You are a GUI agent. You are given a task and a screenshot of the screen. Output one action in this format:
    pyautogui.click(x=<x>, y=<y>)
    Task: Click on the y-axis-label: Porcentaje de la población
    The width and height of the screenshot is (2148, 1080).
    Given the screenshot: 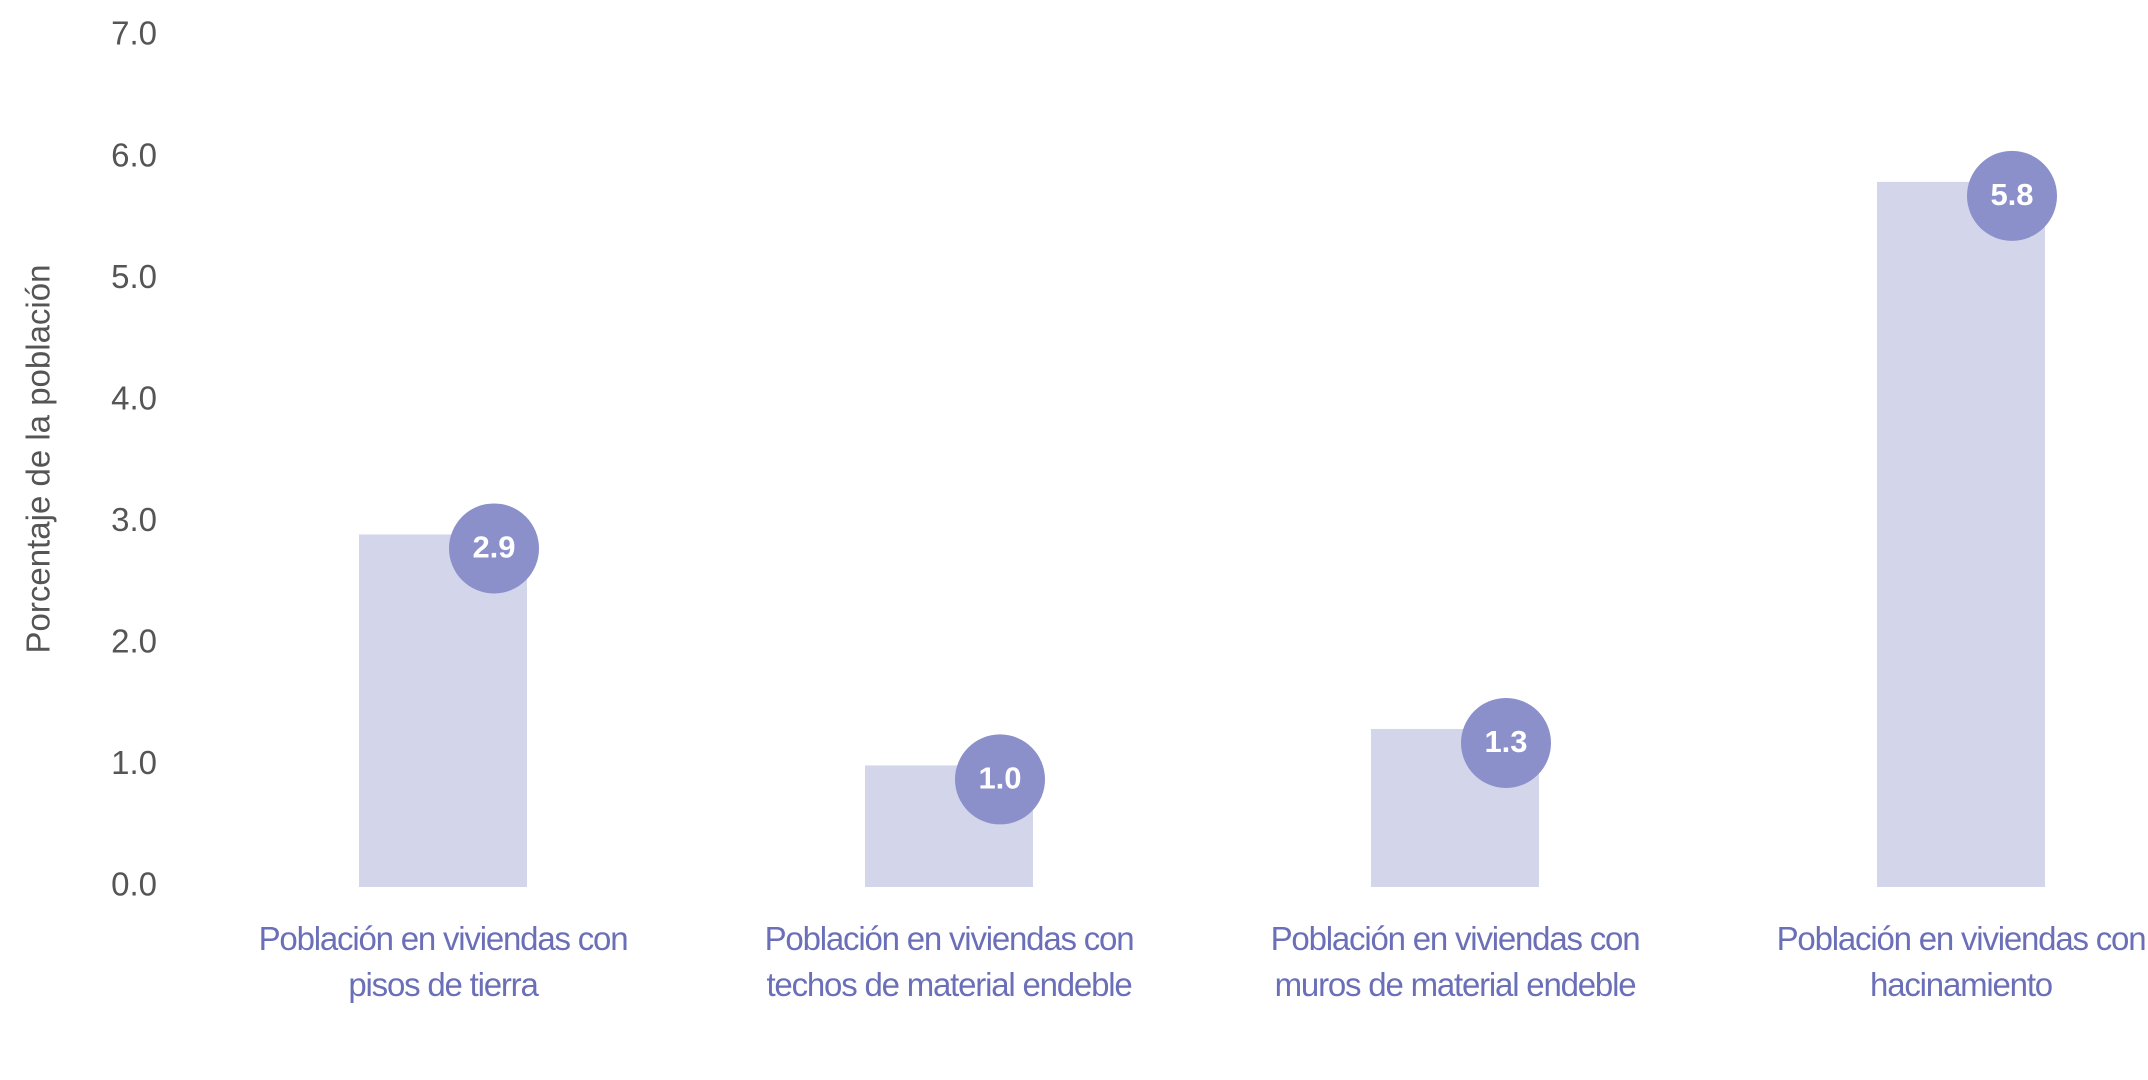 What is the action you would take?
    pyautogui.click(x=38, y=459)
    